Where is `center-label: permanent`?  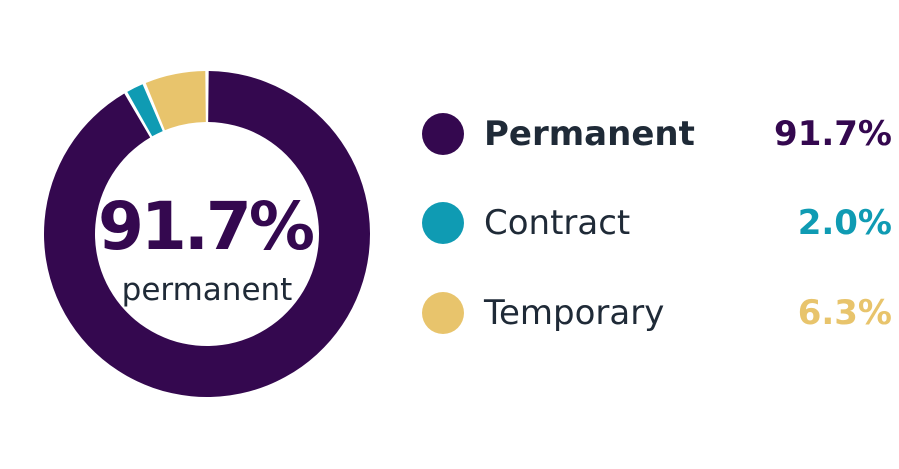 center-label: permanent is located at coordinates (207, 290).